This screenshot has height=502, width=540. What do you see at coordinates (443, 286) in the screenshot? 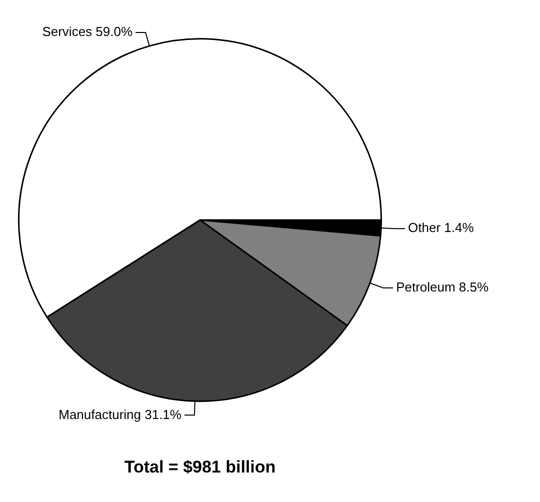
I see `slice-label: Petroleum 8.5%` at bounding box center [443, 286].